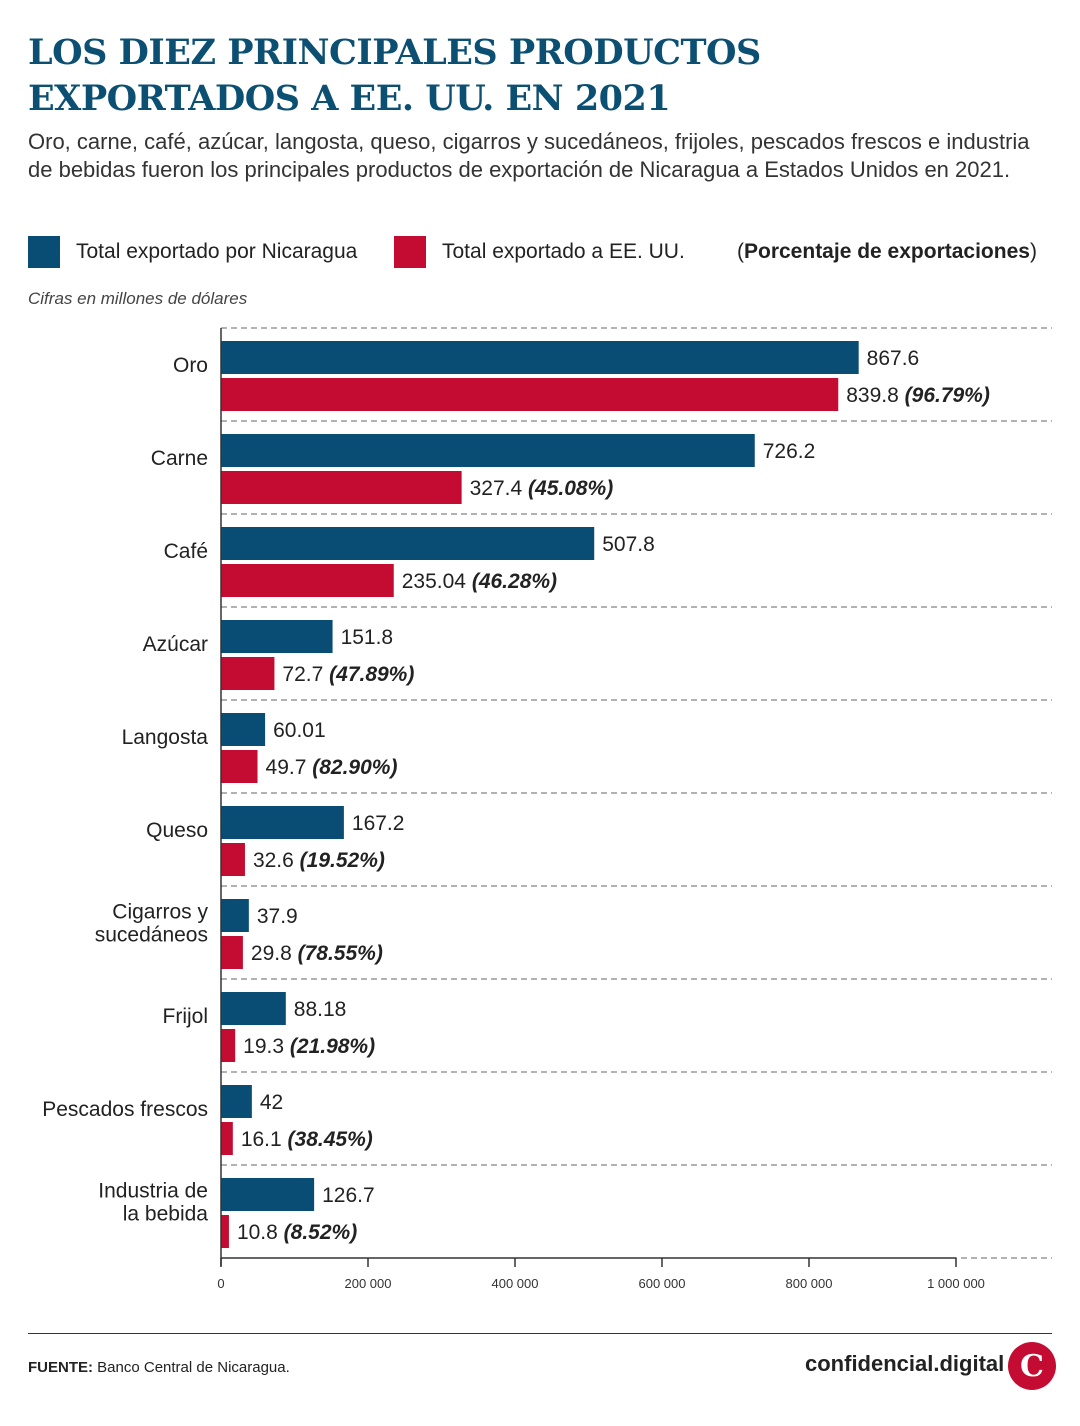 The image size is (1080, 1426). Describe the element at coordinates (151, 935) in the screenshot. I see `category-label: sucedáneos` at that location.